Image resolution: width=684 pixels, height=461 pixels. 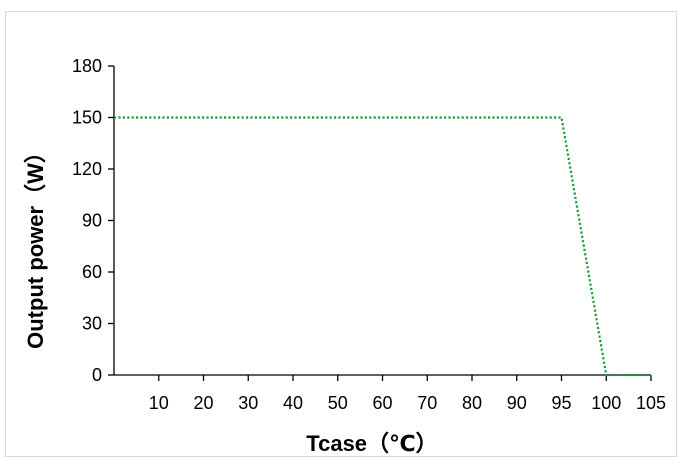 I want to click on x-tick-label: 20, so click(x=203, y=403).